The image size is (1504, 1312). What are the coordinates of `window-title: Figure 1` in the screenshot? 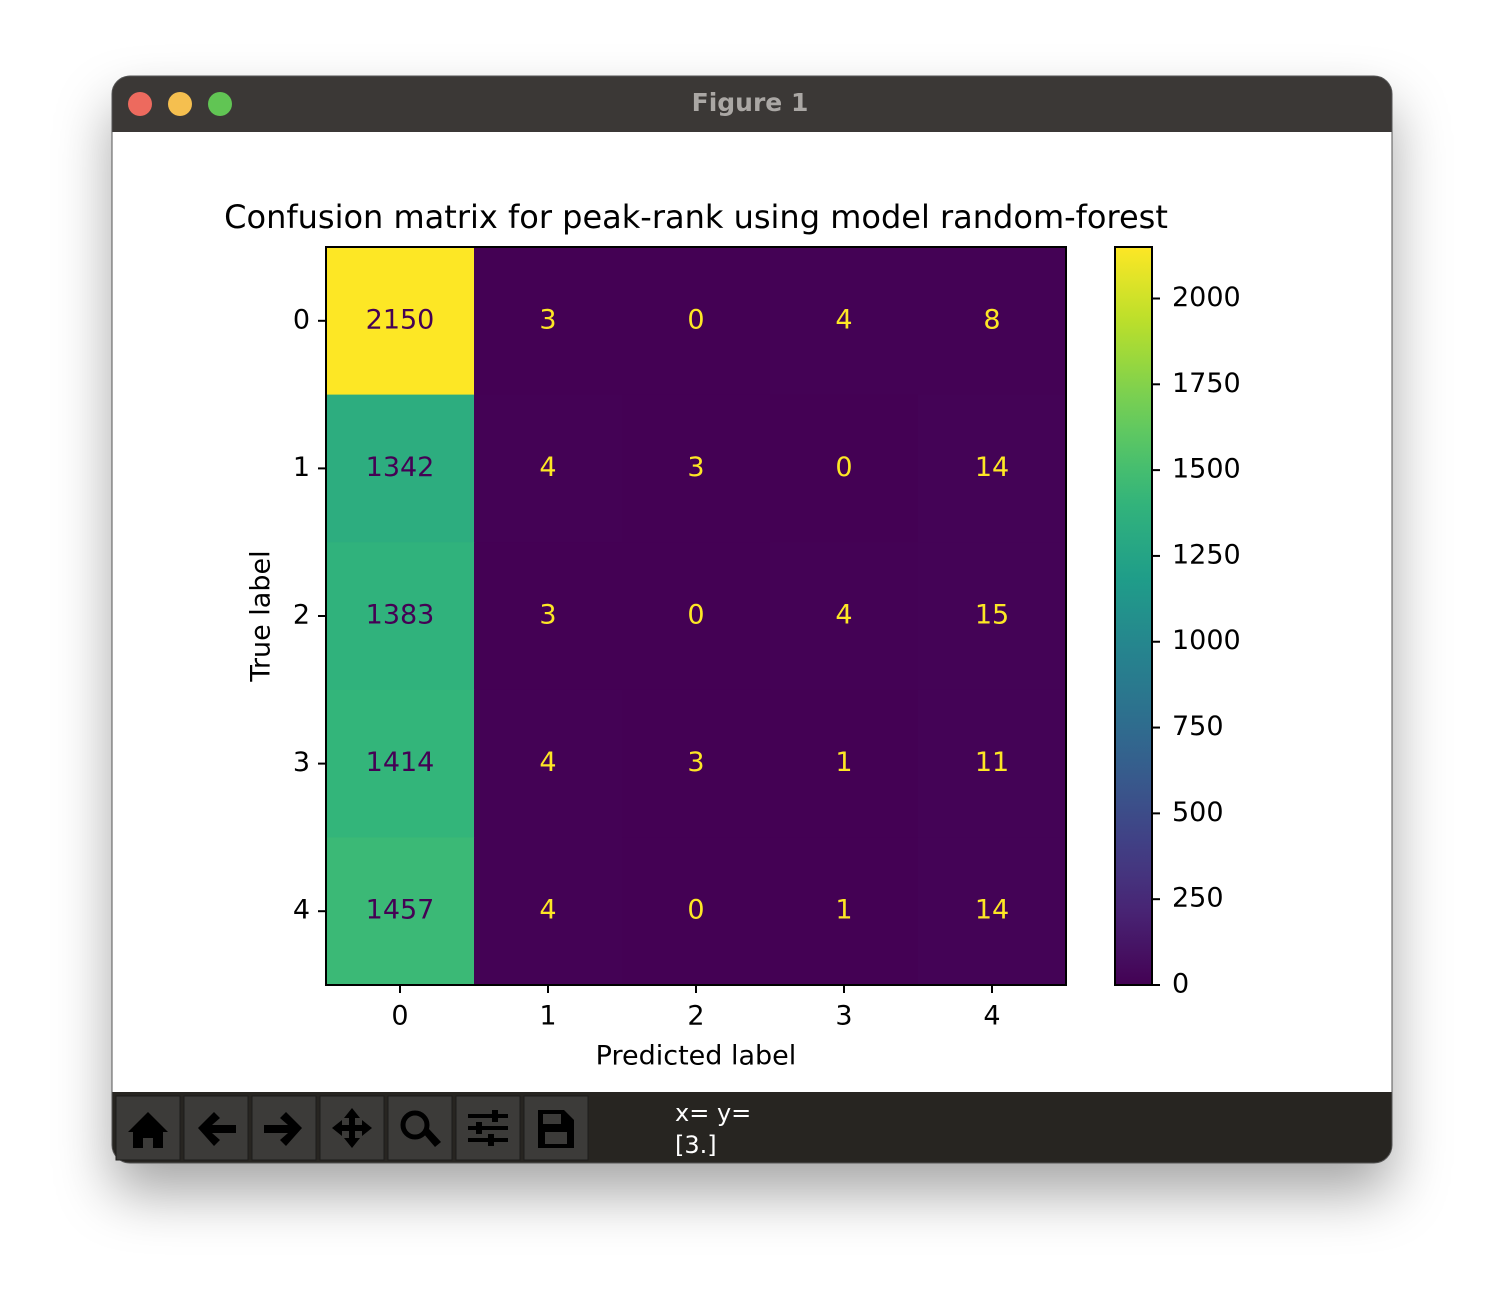 It's located at (750, 102).